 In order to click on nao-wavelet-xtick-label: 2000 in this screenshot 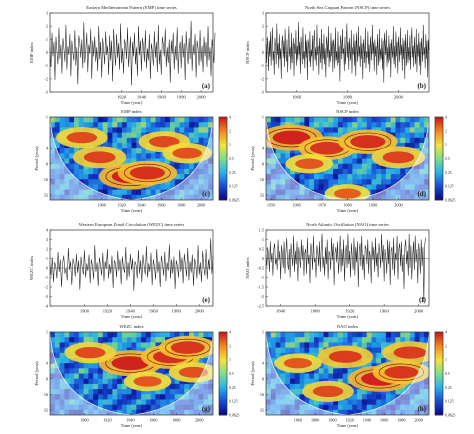, I will do `click(418, 420)`.